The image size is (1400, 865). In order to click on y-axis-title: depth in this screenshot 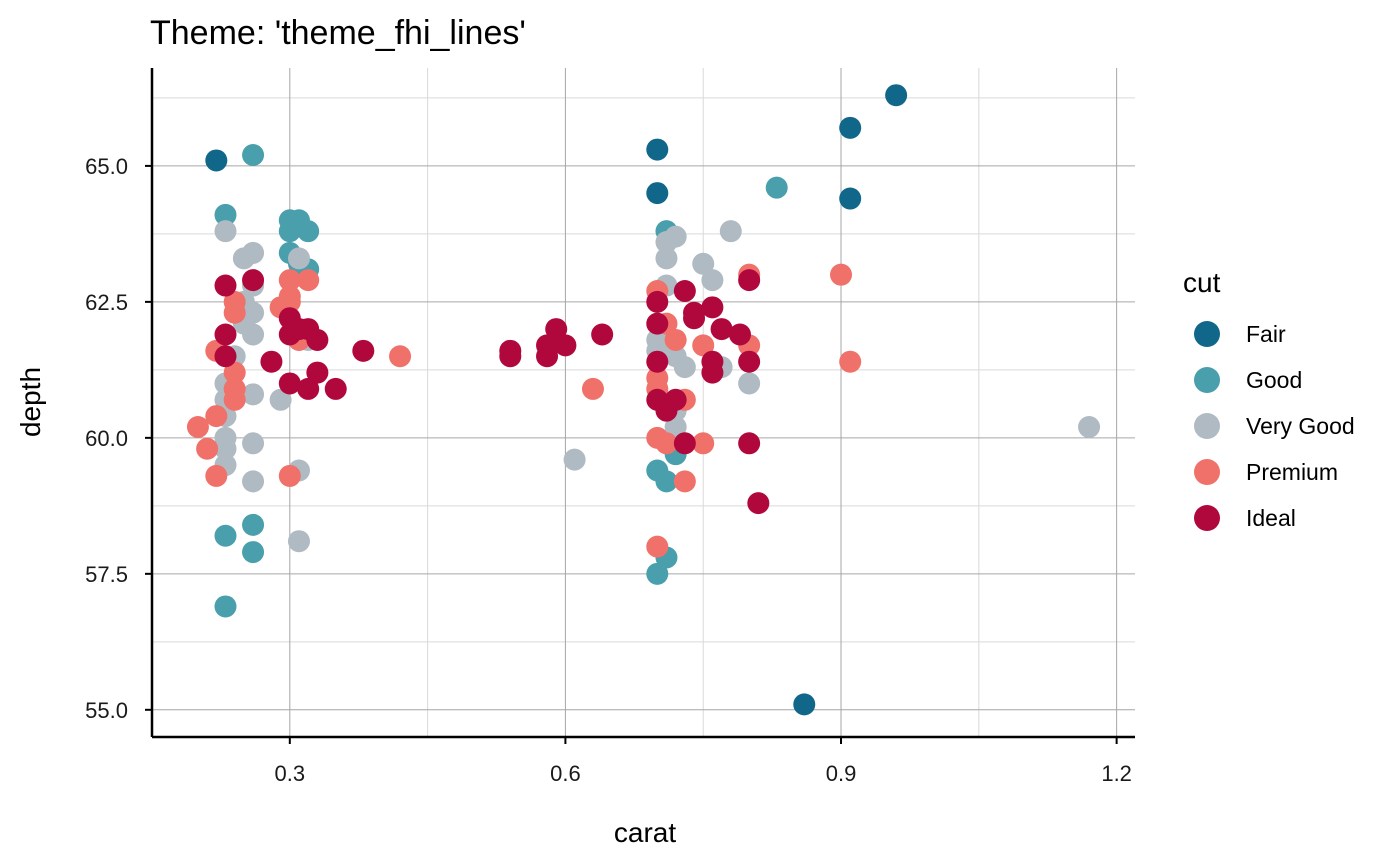, I will do `click(30, 402)`.